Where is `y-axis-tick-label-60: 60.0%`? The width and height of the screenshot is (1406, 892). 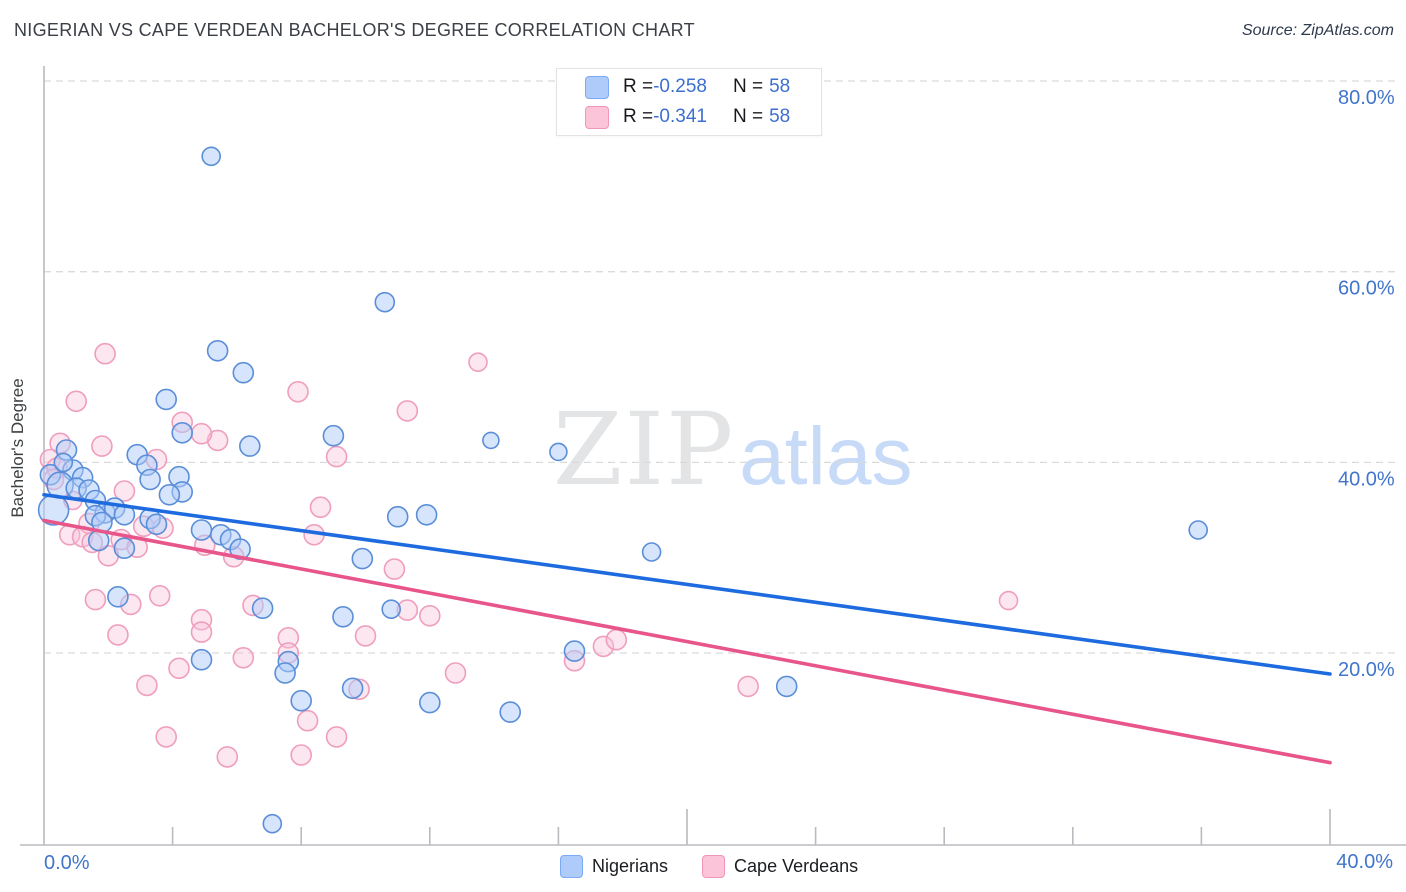 y-axis-tick-label-60: 60.0% is located at coordinates (1366, 289).